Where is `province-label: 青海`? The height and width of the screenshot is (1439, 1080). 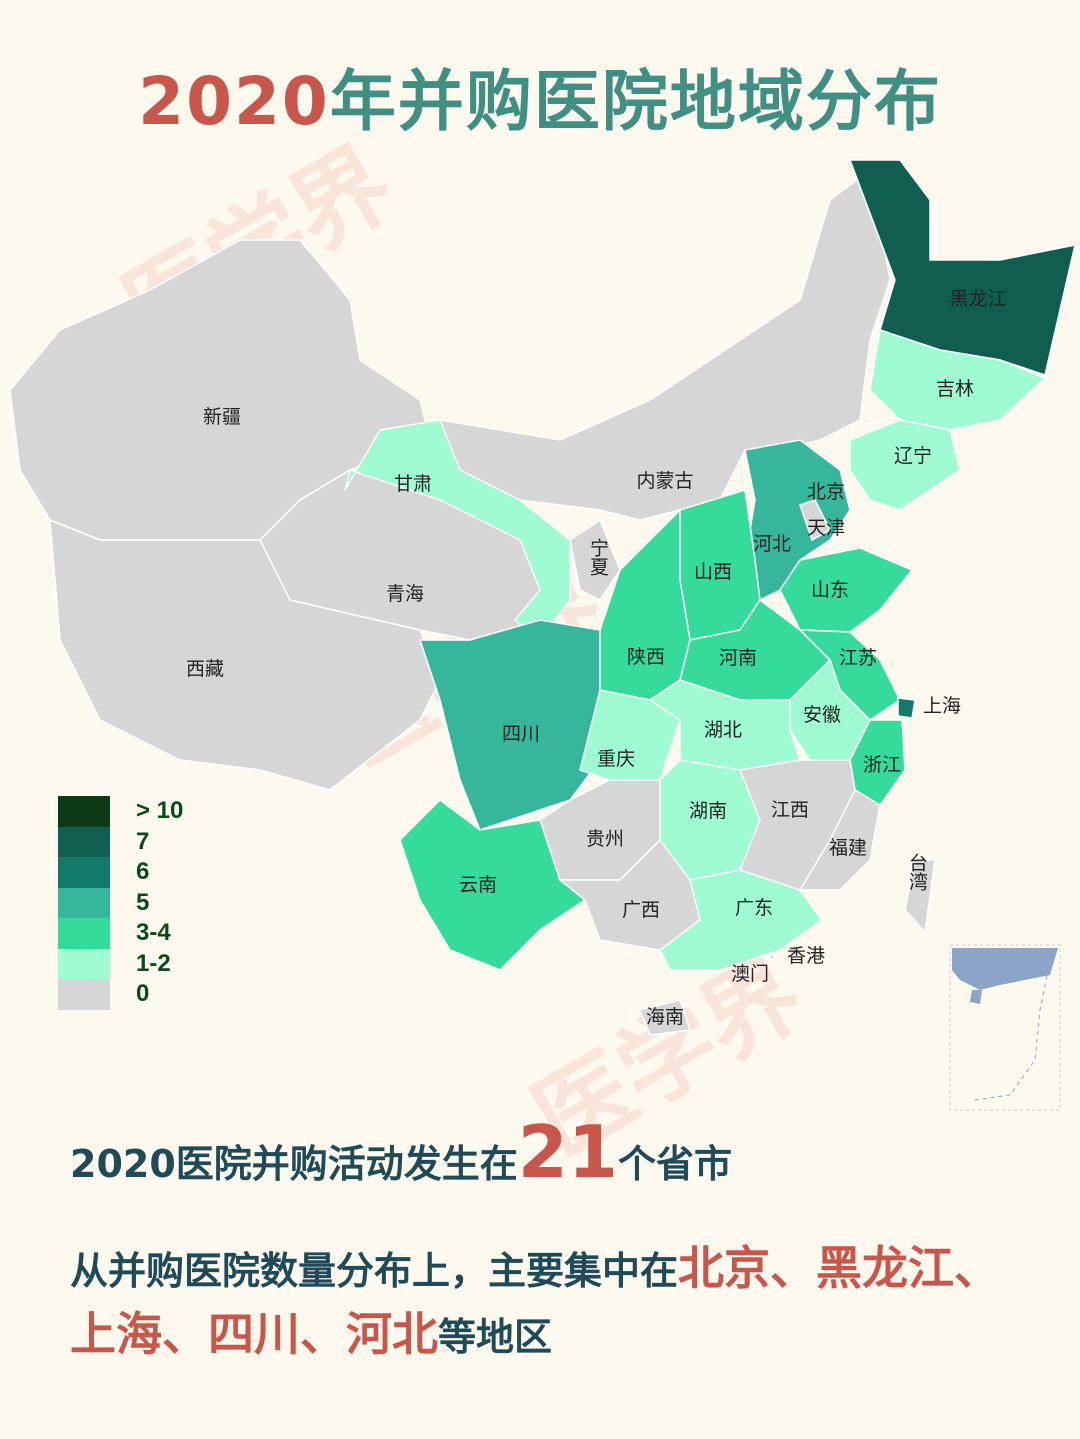
province-label: 青海 is located at coordinates (405, 594).